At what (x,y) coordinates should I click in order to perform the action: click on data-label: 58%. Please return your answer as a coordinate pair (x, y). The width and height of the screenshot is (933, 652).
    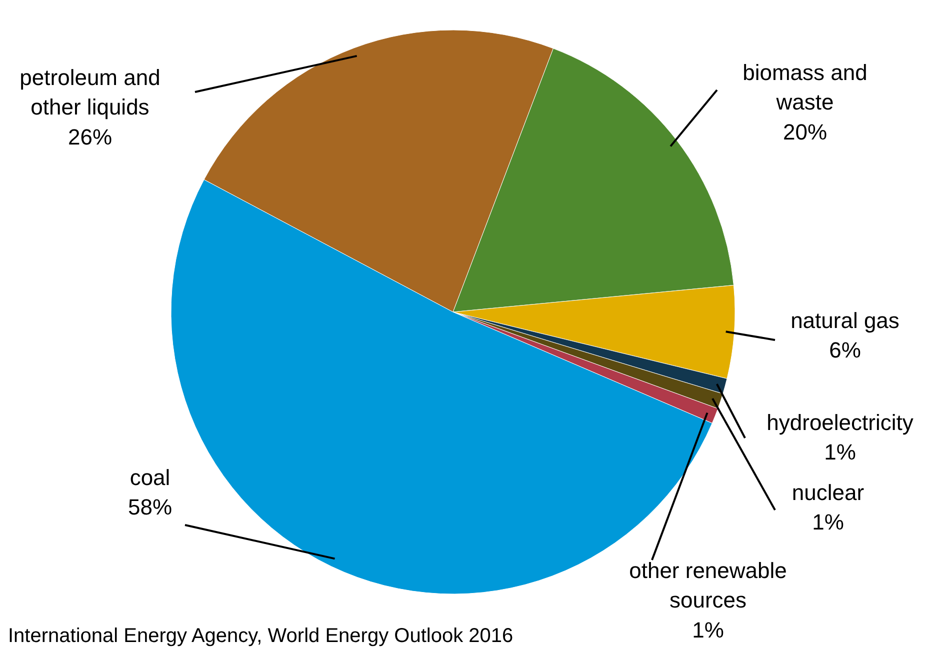
    Looking at the image, I should click on (150, 507).